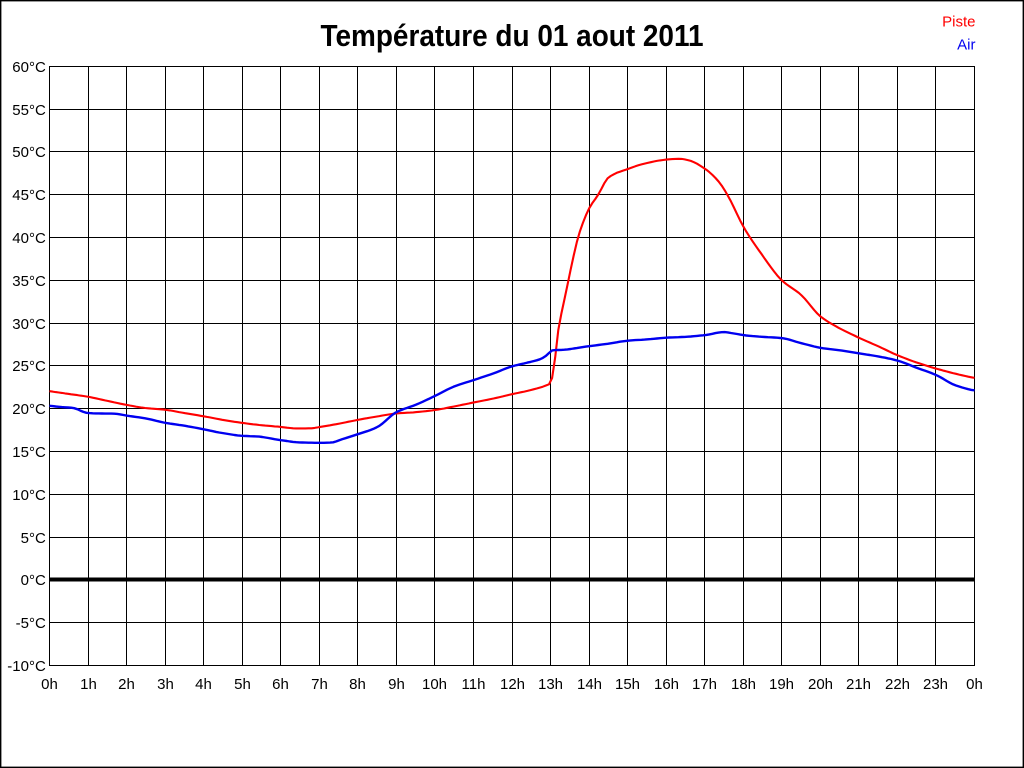  Describe the element at coordinates (242, 684) in the screenshot. I see `svg-text: 5h` at that location.